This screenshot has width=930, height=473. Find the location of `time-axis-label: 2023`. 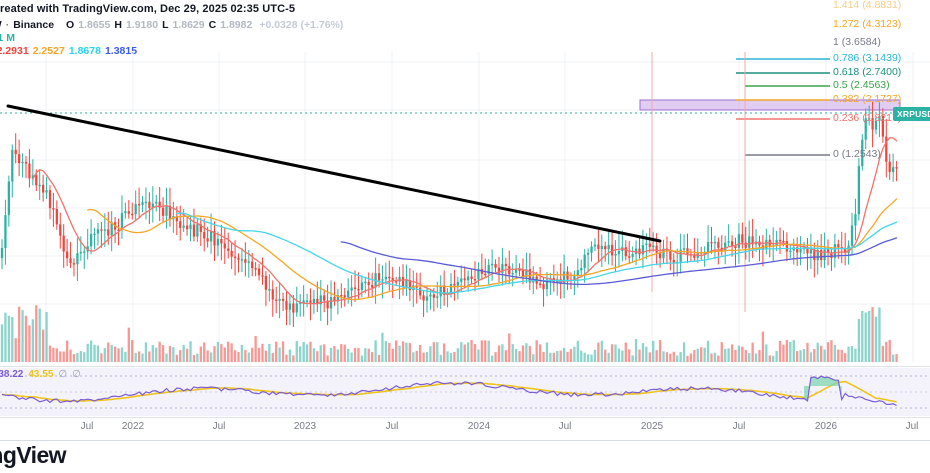

time-axis-label: 2023 is located at coordinates (305, 426).